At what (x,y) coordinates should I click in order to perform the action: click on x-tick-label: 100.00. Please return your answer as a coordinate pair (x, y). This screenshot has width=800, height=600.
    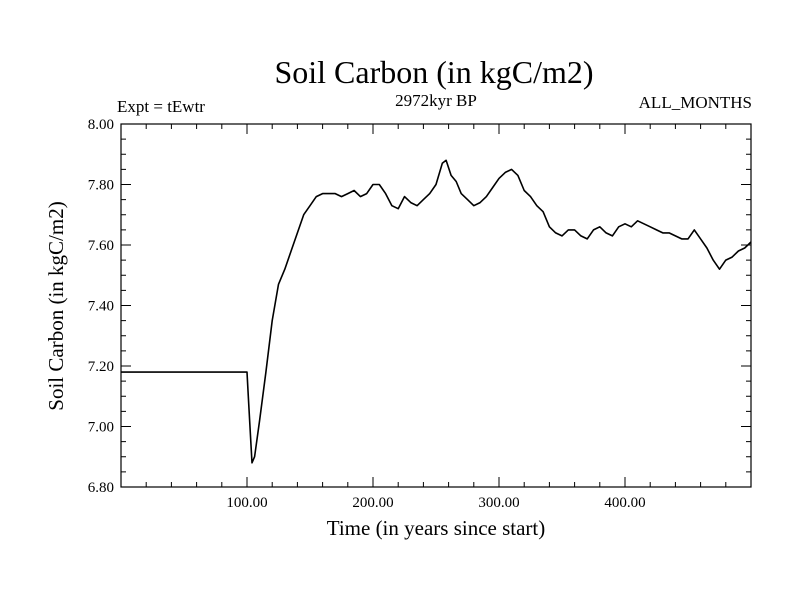
    Looking at the image, I should click on (246, 503).